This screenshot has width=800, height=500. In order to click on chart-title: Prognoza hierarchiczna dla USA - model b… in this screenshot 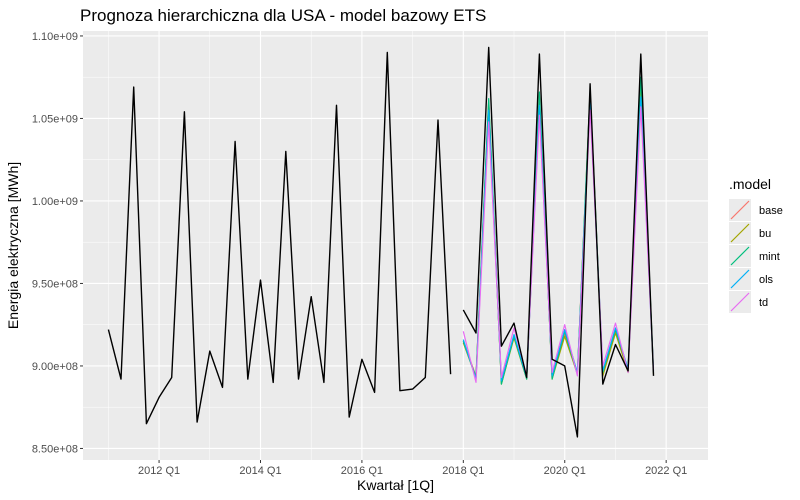, I will do `click(283, 15)`.